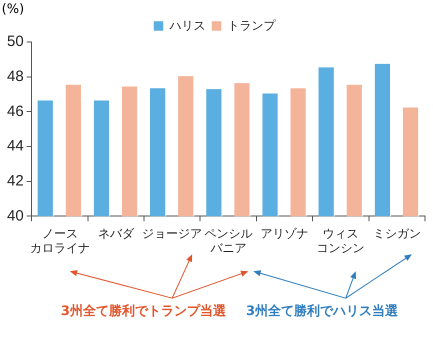 The height and width of the screenshot is (340, 433). I want to click on y-tick-label: 50, so click(15, 41).